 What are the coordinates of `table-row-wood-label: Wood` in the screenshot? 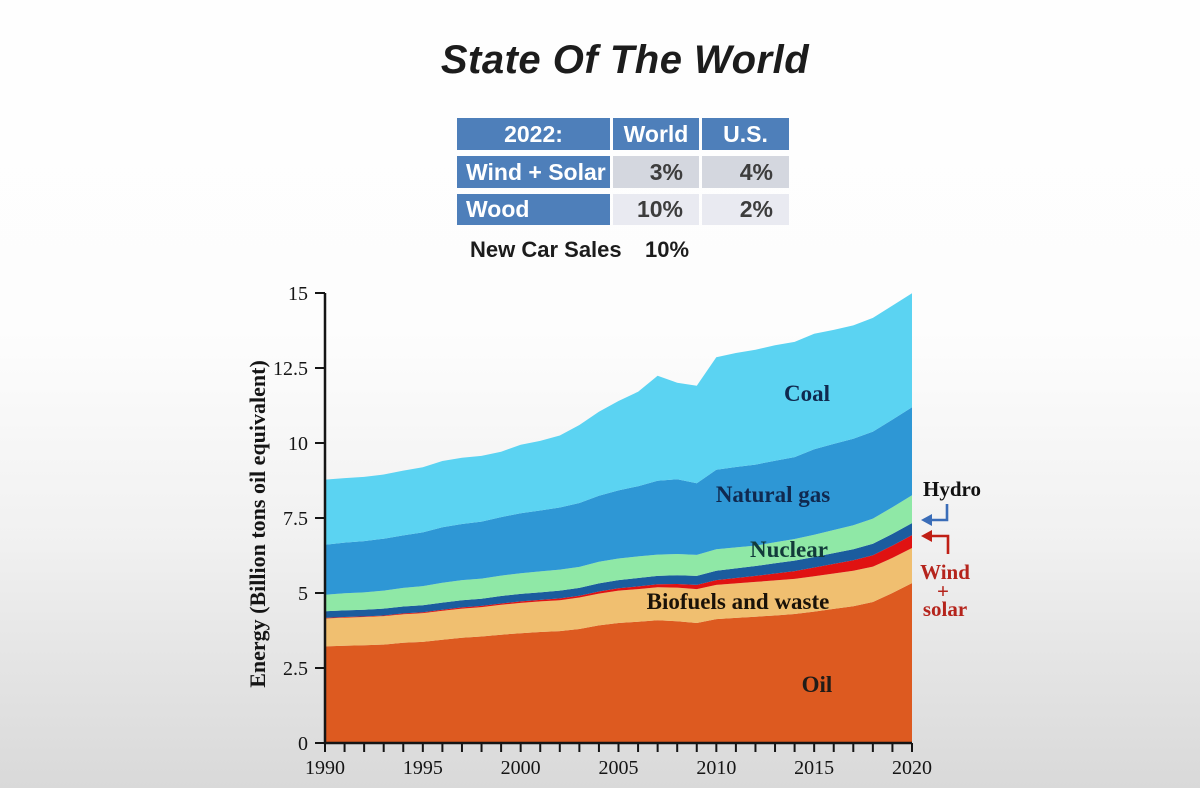 It's located at (533, 209).